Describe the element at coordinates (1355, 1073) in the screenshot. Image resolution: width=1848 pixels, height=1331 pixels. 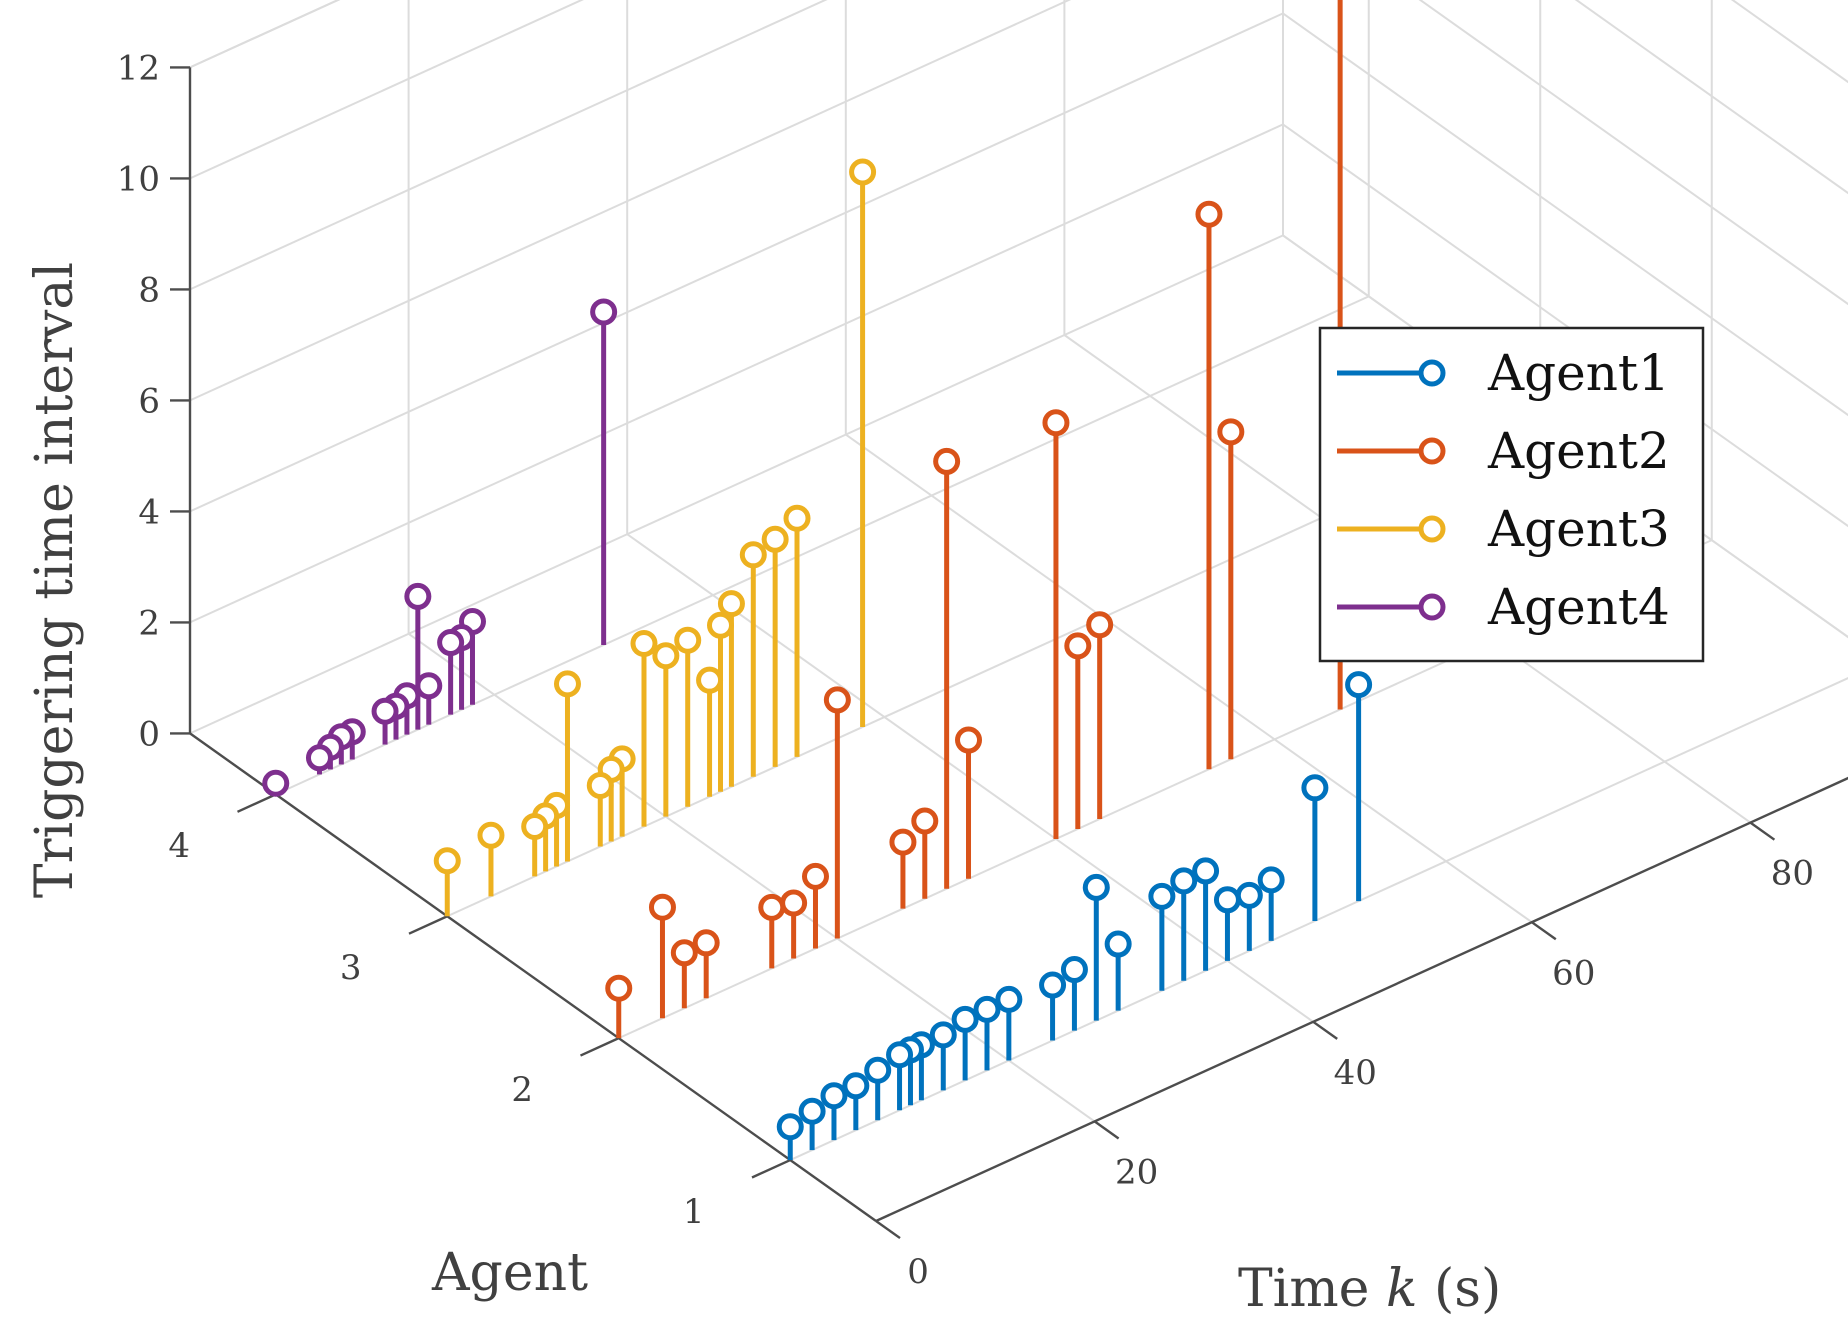
I see `x-tick-label: 40` at that location.